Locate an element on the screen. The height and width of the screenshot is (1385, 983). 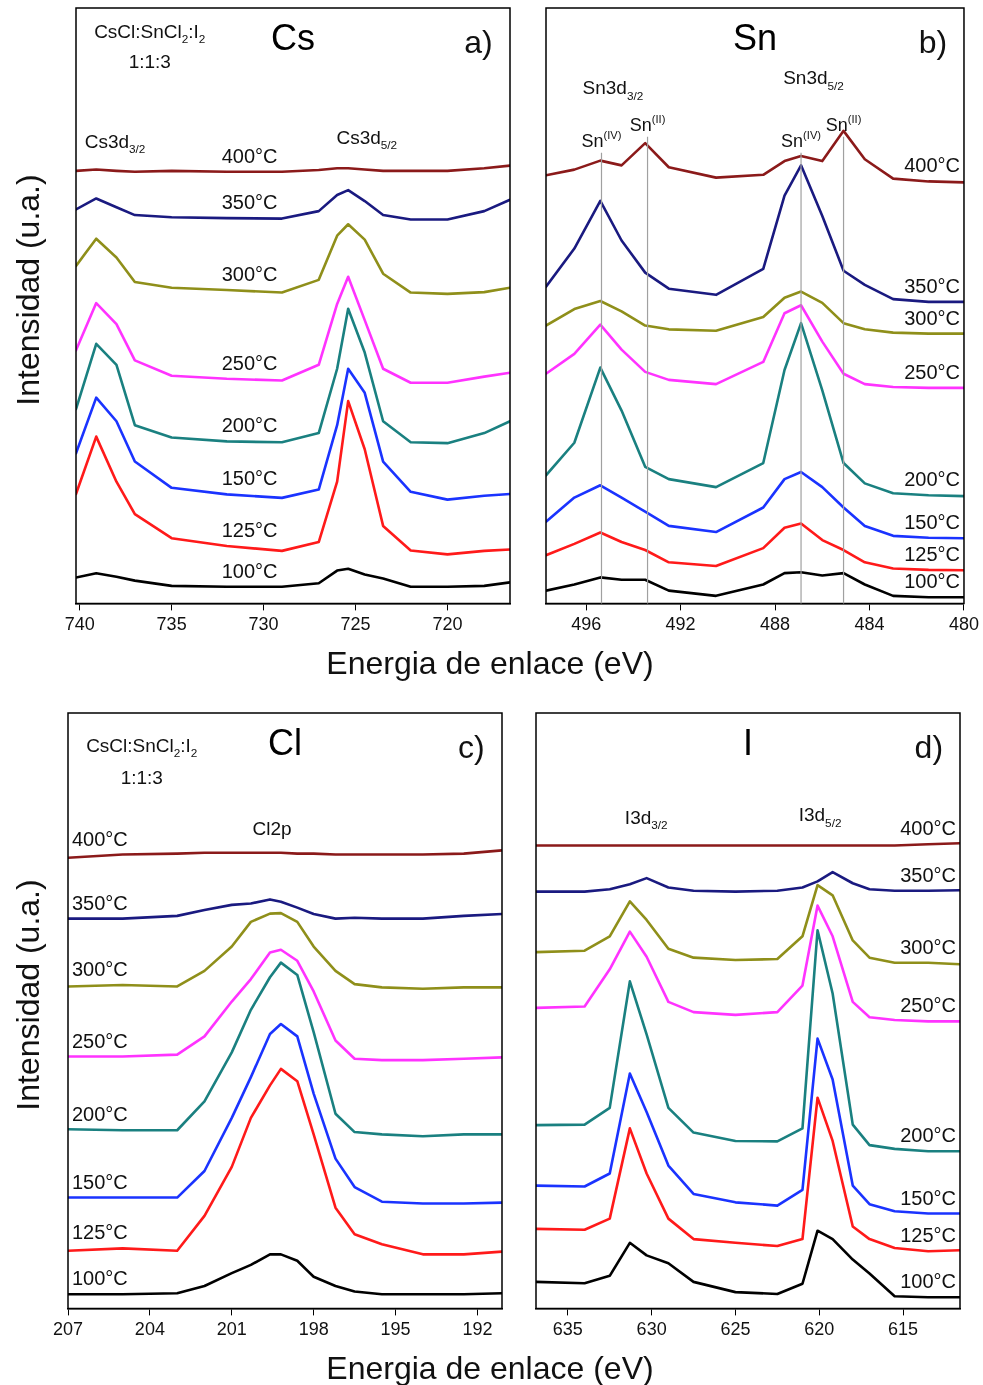
x-tick-label: 204 is located at coordinates (149, 1329).